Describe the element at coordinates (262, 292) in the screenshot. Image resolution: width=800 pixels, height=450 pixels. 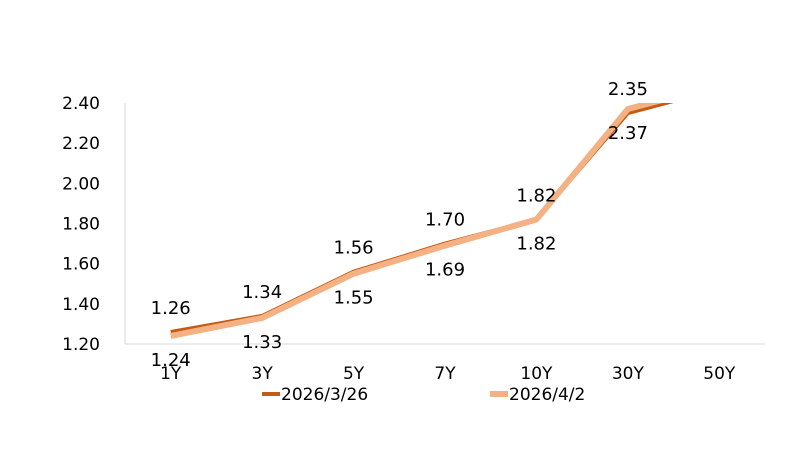
I see `data-label-series-1: 1.34` at that location.